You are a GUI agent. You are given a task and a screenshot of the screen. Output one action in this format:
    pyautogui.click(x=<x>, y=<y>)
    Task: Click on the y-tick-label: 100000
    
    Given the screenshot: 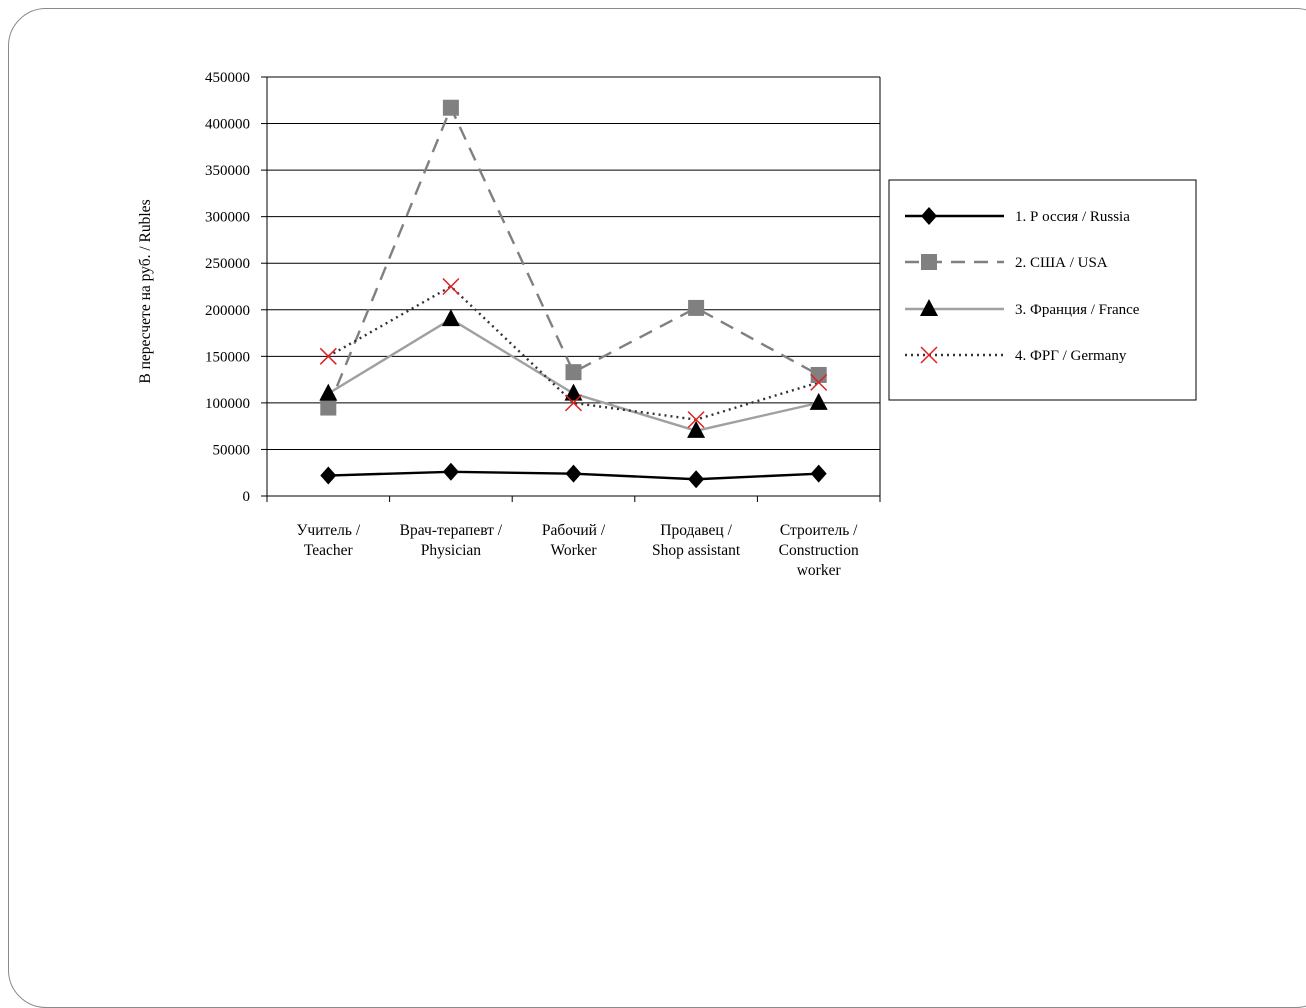 What is the action you would take?
    pyautogui.click(x=227, y=404)
    